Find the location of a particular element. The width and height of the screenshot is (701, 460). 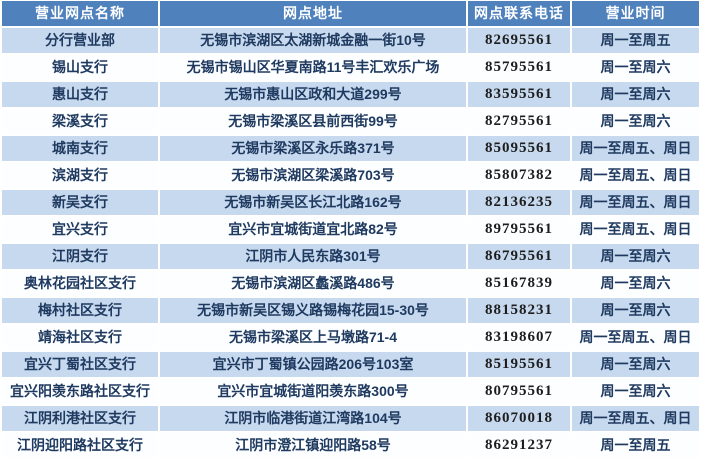

table-row: 梁溪支行 无锡市梁溪区县前西街99号 82795561 周一至周六 is located at coordinates (351, 122).